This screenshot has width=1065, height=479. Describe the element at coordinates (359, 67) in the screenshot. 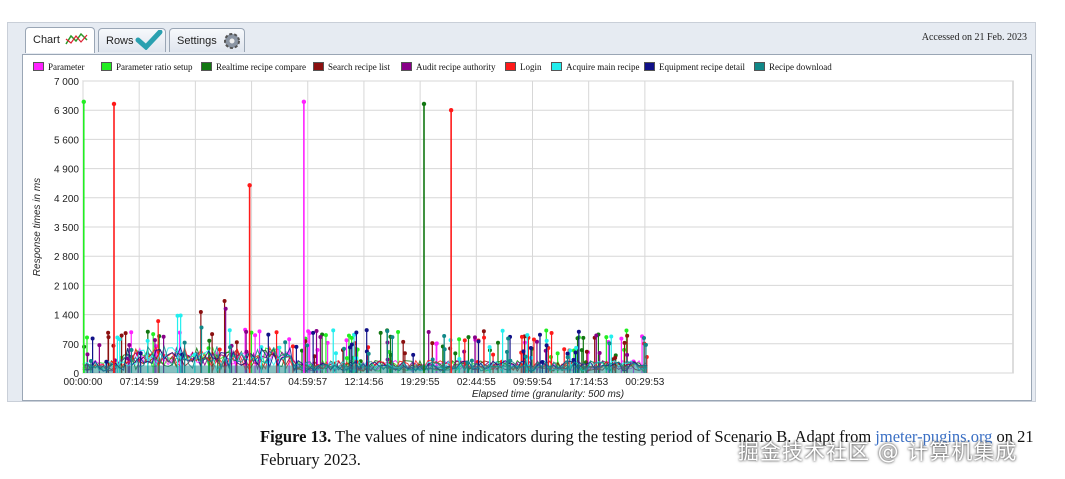

I see `legend-label: Search recipe list` at that location.